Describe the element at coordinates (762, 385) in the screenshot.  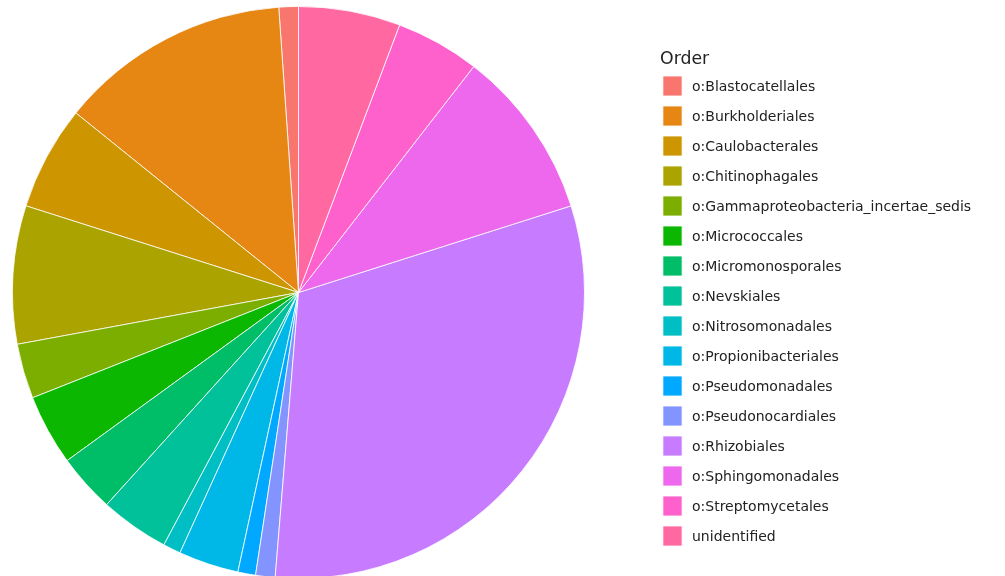
I see `legend-label: o:Pseudomonadales` at that location.